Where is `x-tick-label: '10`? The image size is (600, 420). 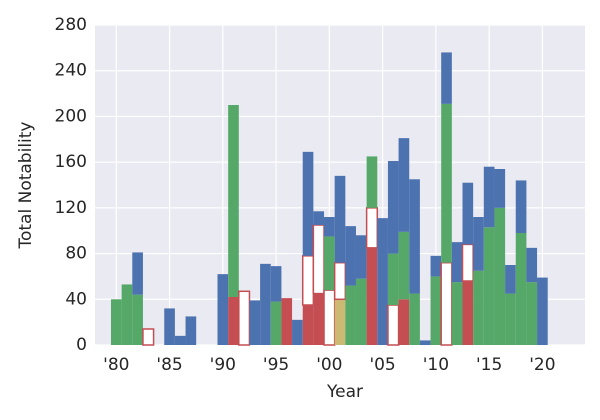
x-tick-label: '10 is located at coordinates (436, 365).